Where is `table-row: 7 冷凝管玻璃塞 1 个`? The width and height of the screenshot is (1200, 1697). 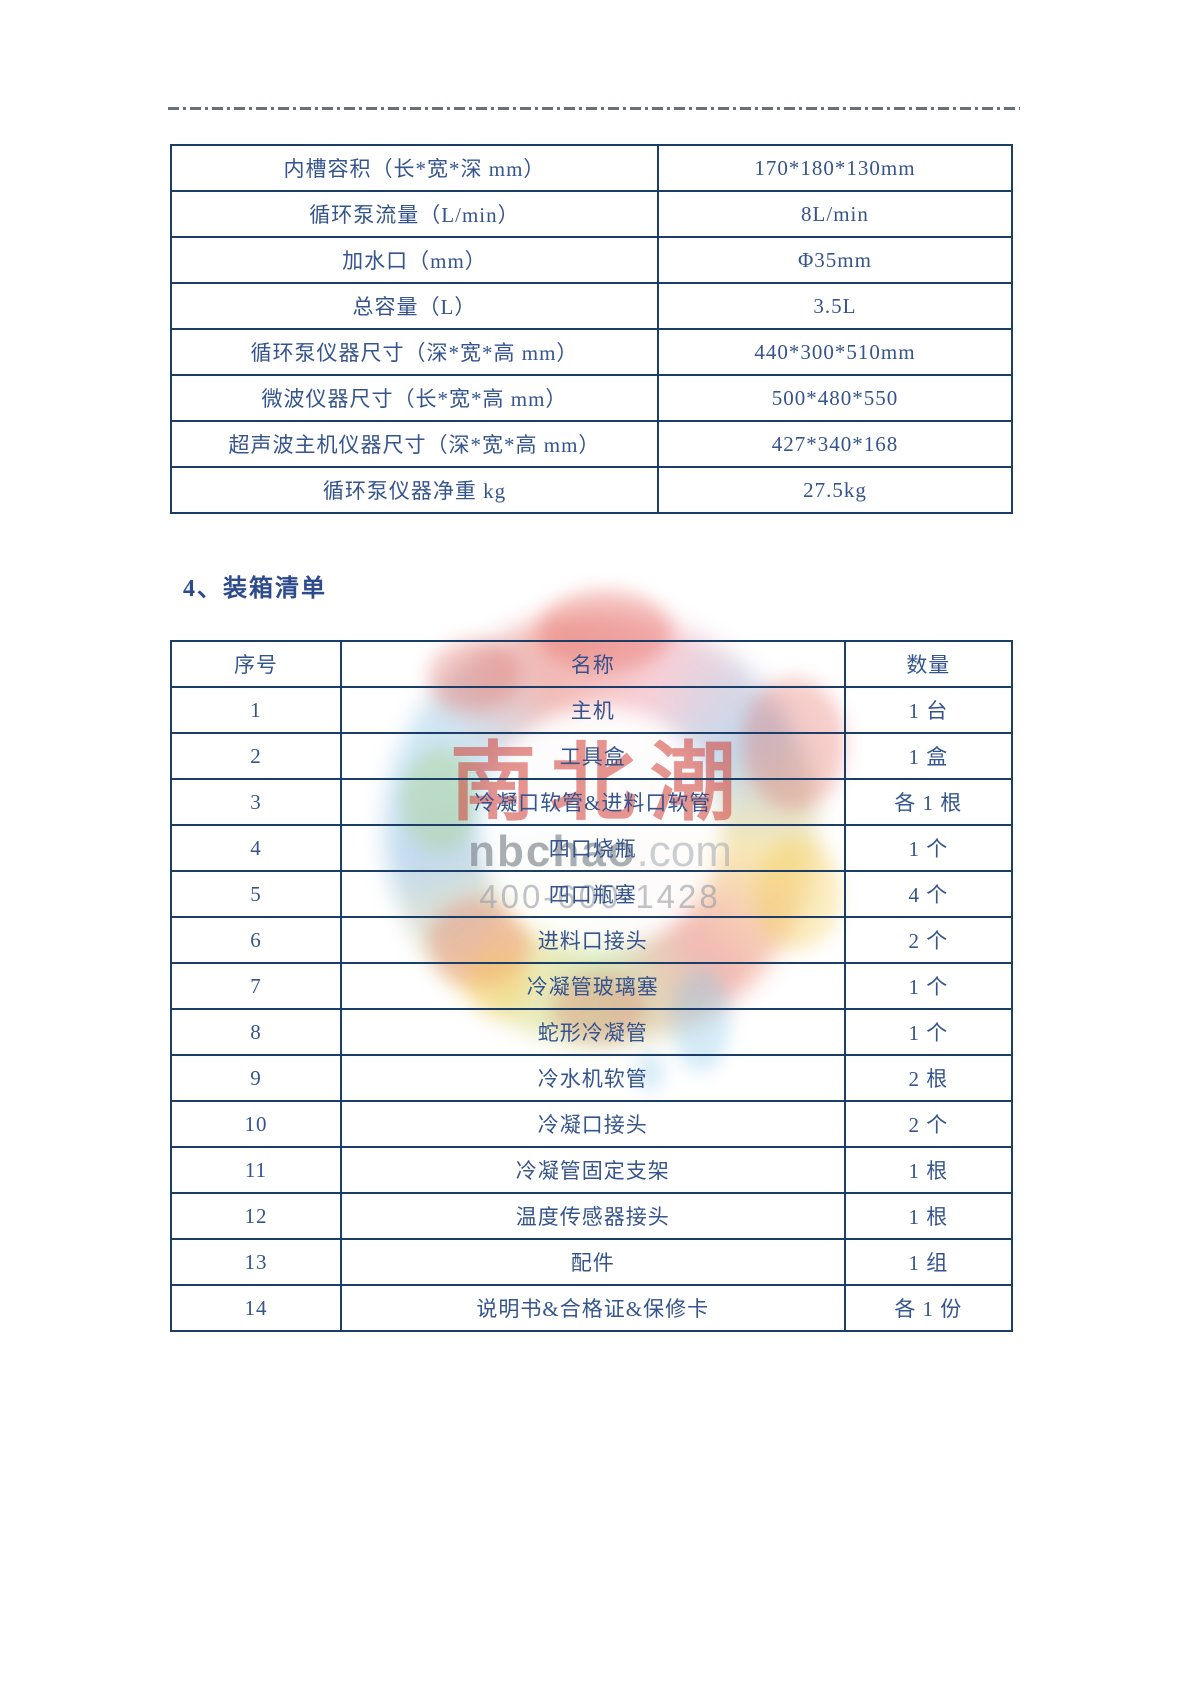 table-row: 7 冷凝管玻璃塞 1 个 is located at coordinates (592, 986).